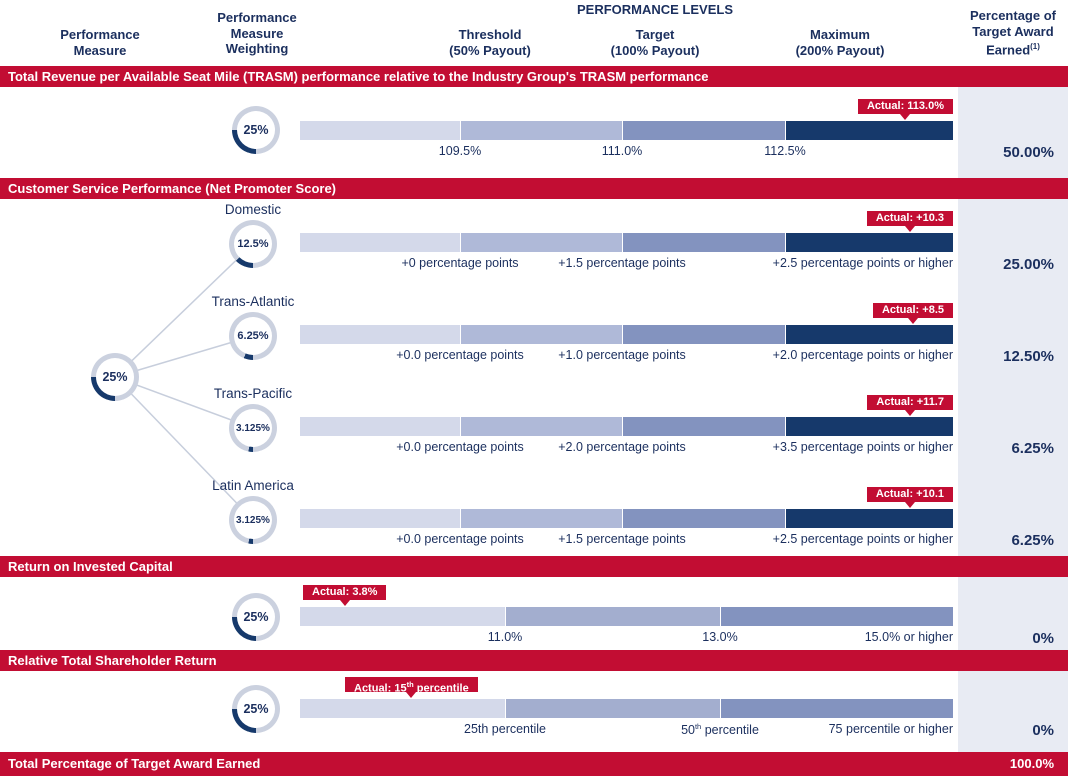 Image resolution: width=1068 pixels, height=776 pixels. Describe the element at coordinates (380, 688) in the screenshot. I see `actual-text: Actual: 15` at that location.